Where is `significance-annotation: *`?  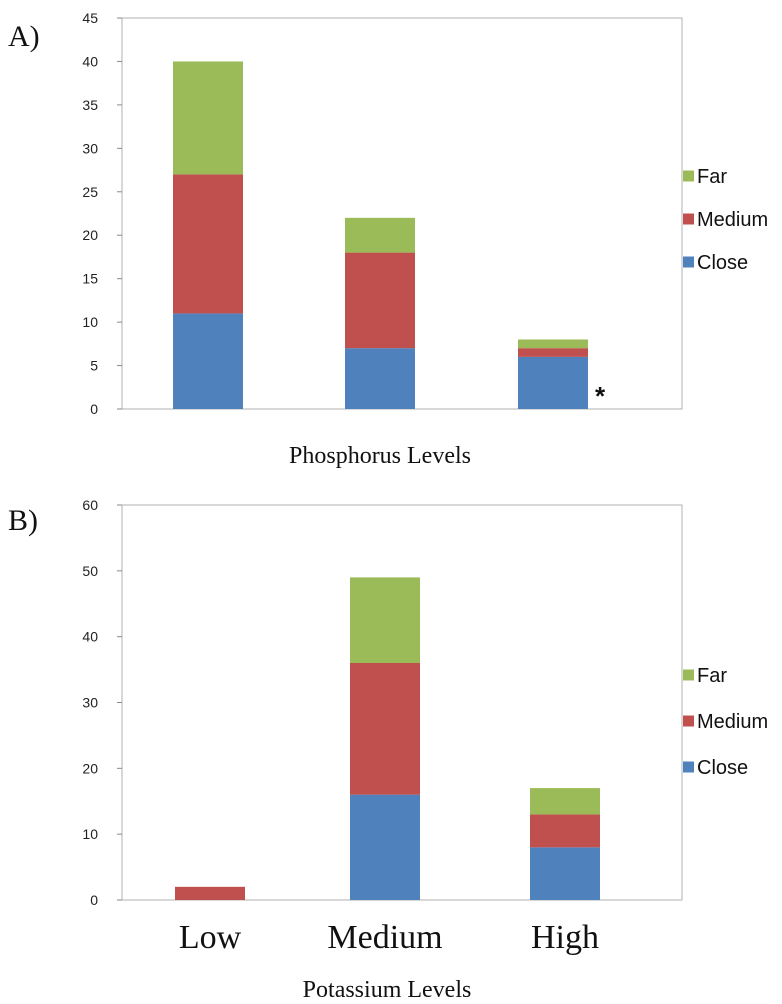 significance-annotation: * is located at coordinates (600, 396).